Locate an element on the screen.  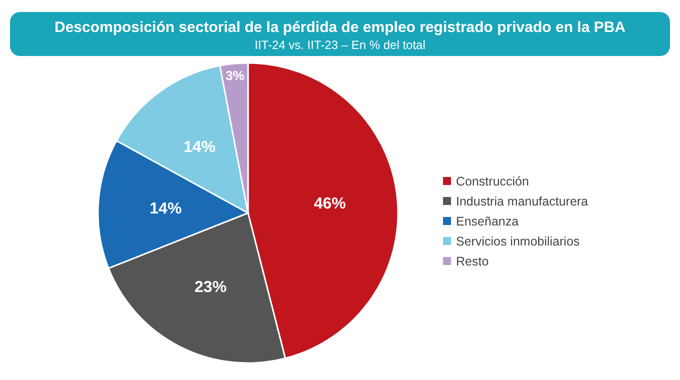
data-label: 3% is located at coordinates (235, 76).